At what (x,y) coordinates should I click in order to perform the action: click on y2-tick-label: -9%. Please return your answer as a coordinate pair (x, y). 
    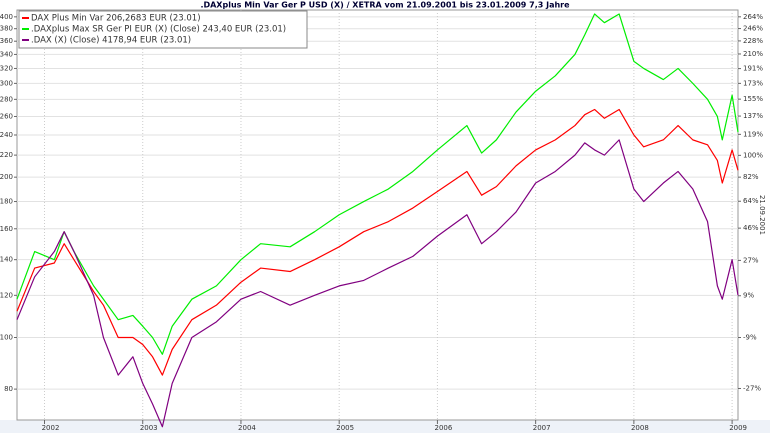
    Looking at the image, I should click on (750, 337).